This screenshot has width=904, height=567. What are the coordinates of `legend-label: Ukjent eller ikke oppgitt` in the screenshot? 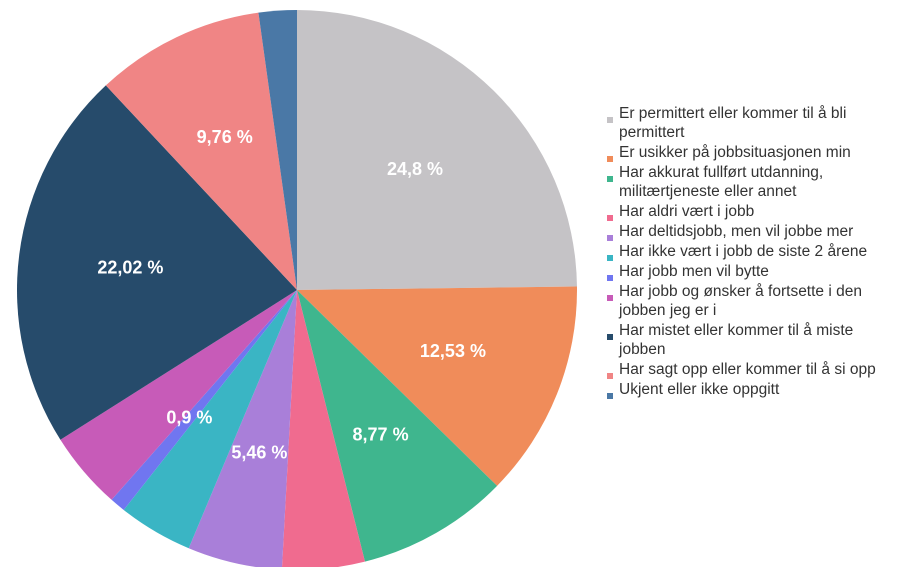 It's located at (699, 389).